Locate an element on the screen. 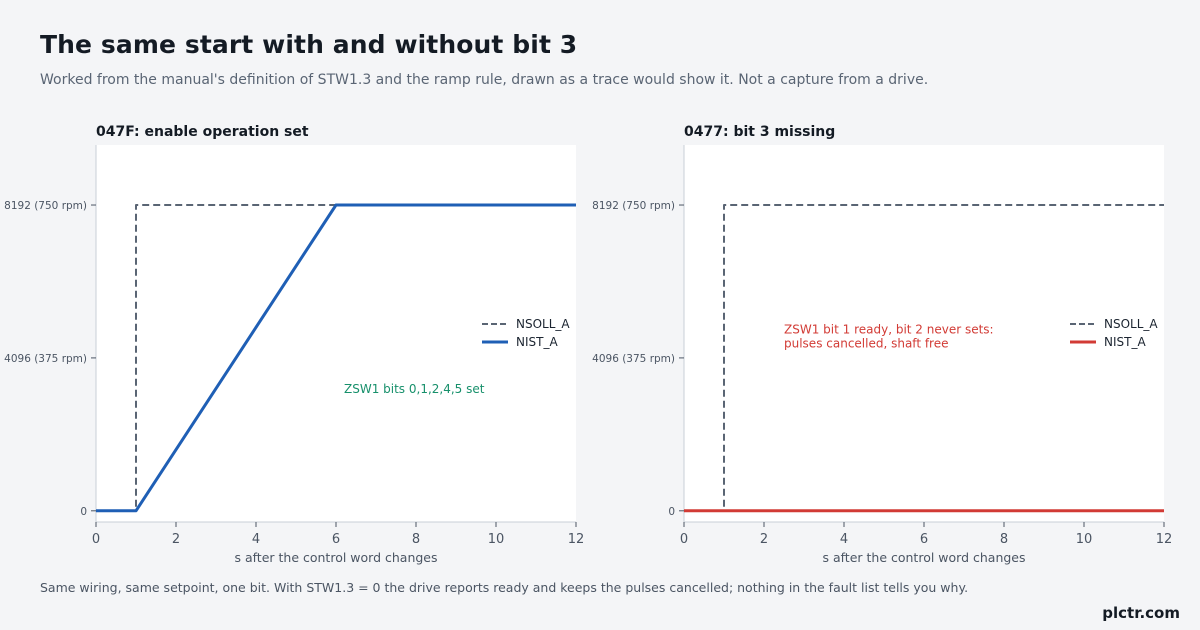 The width and height of the screenshot is (1200, 630). annotation-text: ZSW1 bit 1 ready, bit 2 never sets: is located at coordinates (889, 330).